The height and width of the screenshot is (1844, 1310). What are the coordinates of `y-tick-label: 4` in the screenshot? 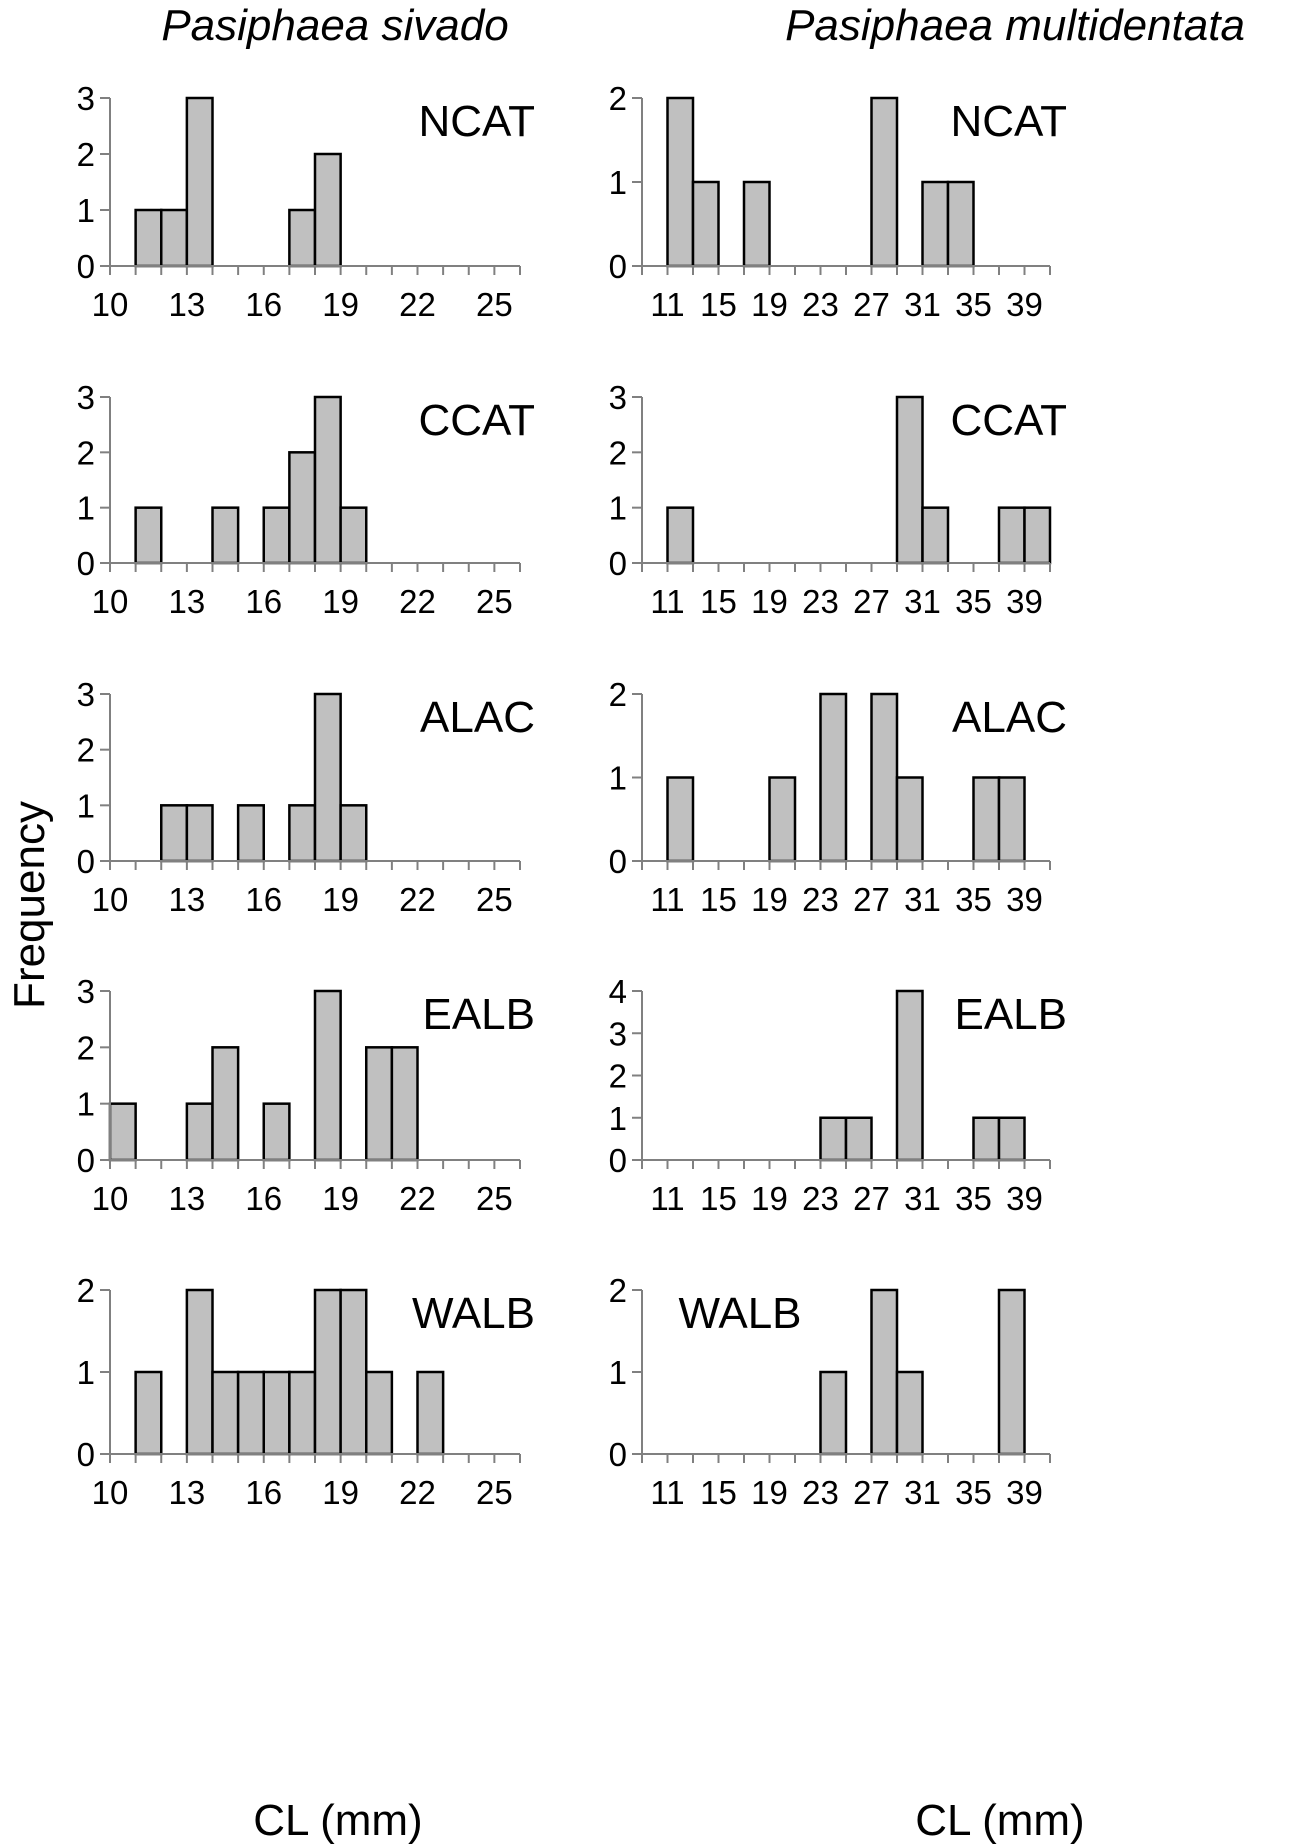 It's located at (618, 991).